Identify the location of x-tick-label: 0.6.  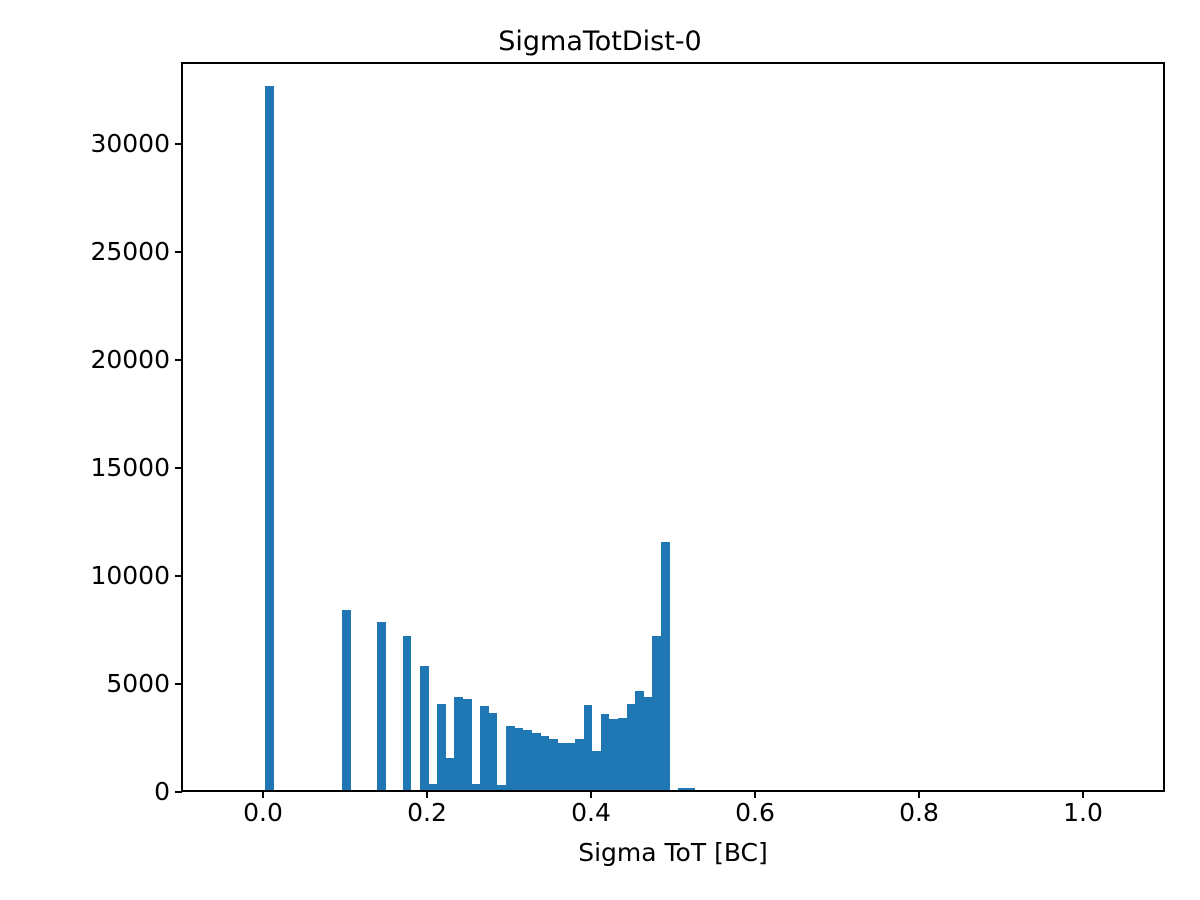
(755, 812).